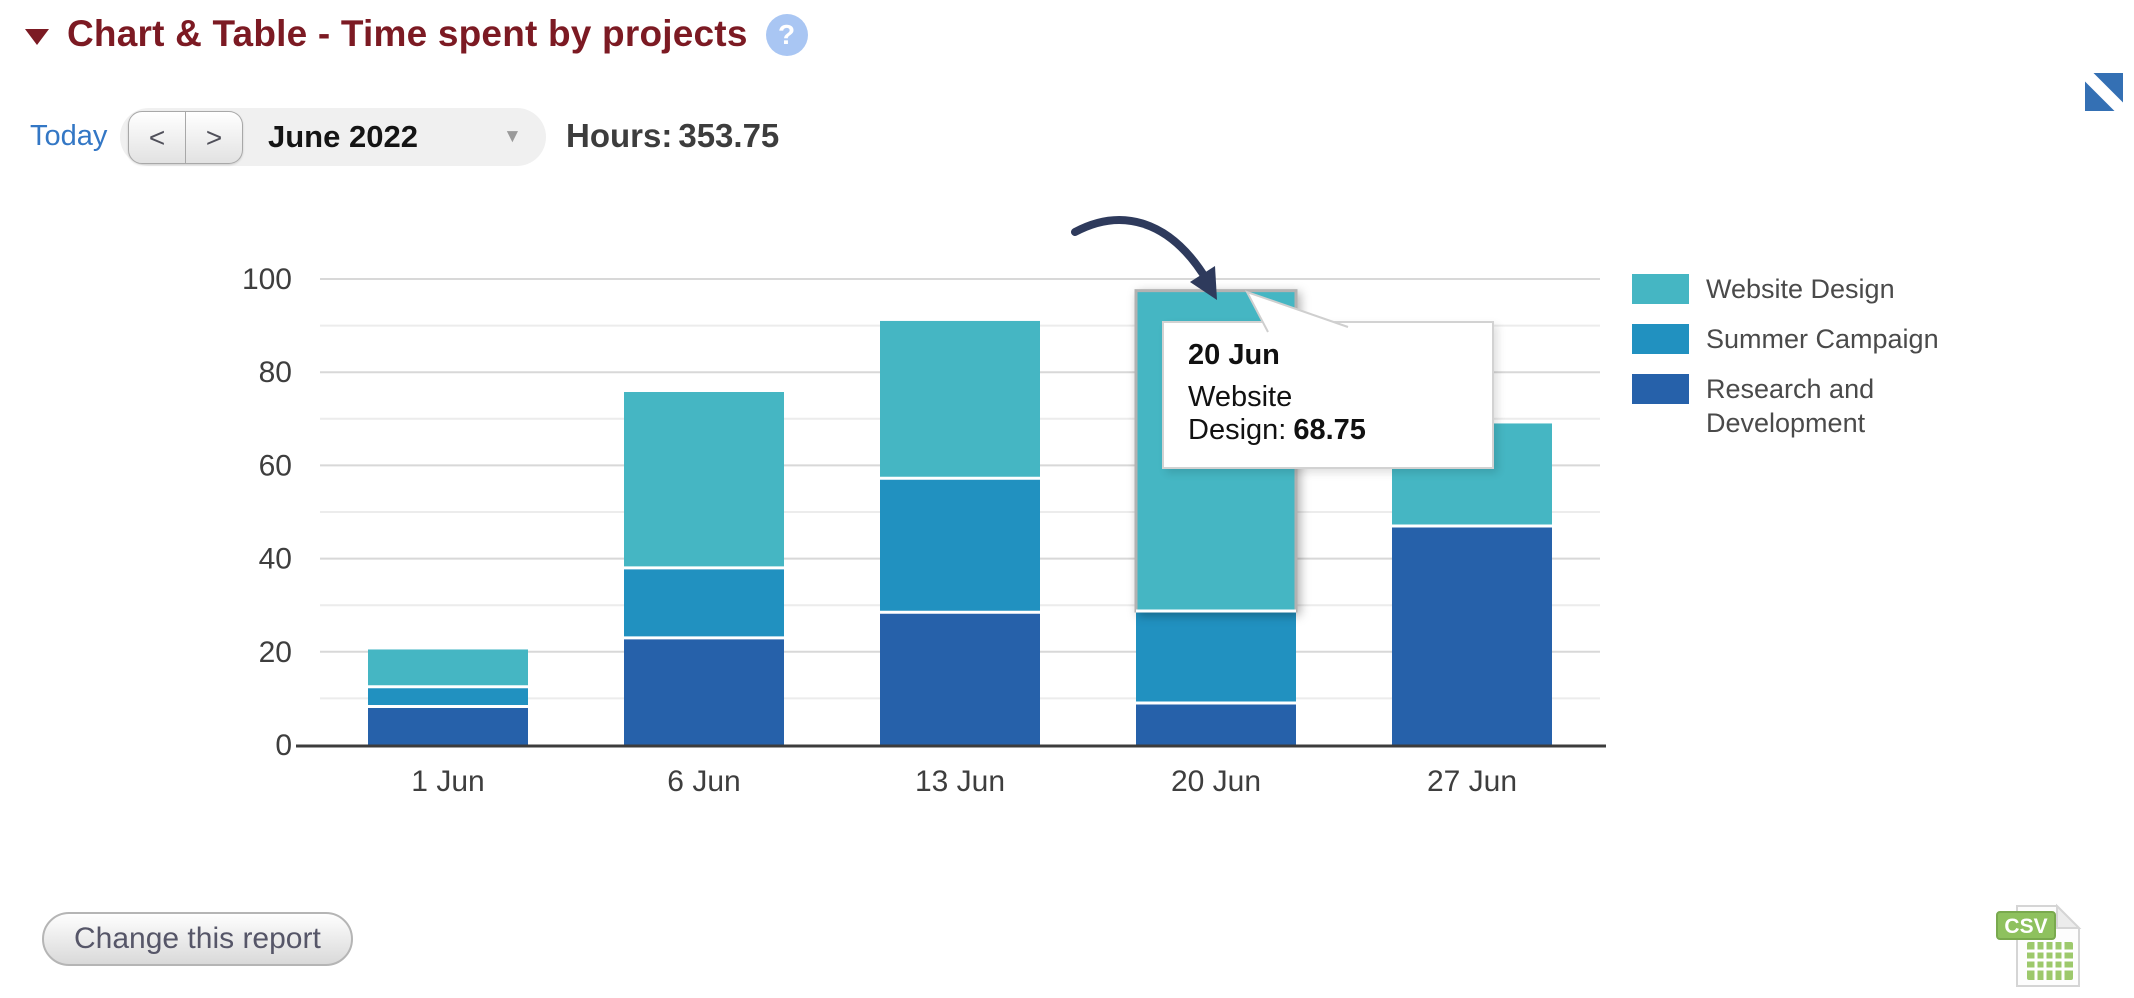 The height and width of the screenshot is (998, 2134). I want to click on y-tick-label: 100, so click(267, 279).